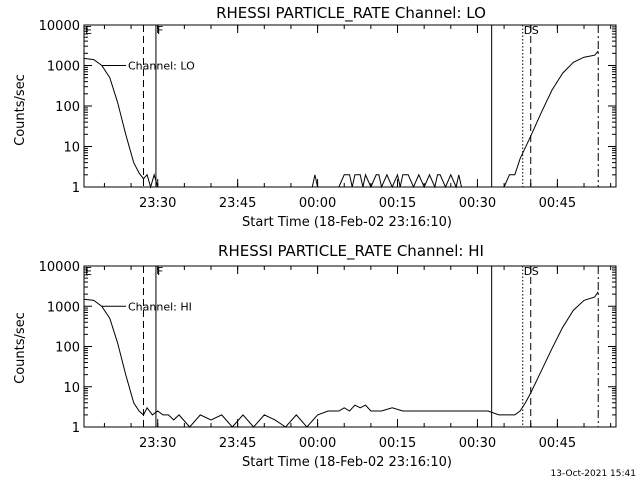  Describe the element at coordinates (351, 13) in the screenshot. I see `chart-title: RHESSI PARTICLE_RATE Channel: LO` at that location.